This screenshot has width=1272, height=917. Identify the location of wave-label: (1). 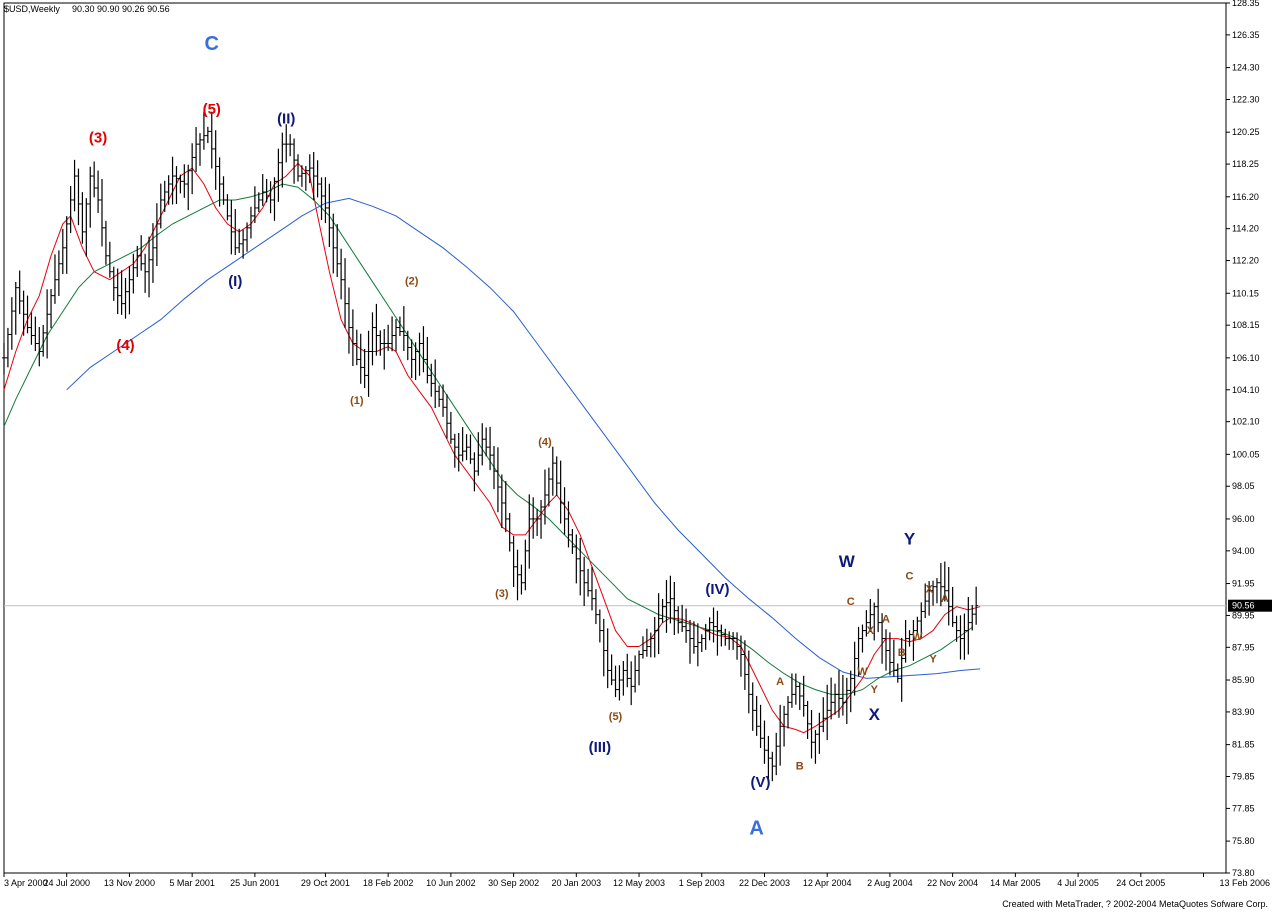
(357, 401).